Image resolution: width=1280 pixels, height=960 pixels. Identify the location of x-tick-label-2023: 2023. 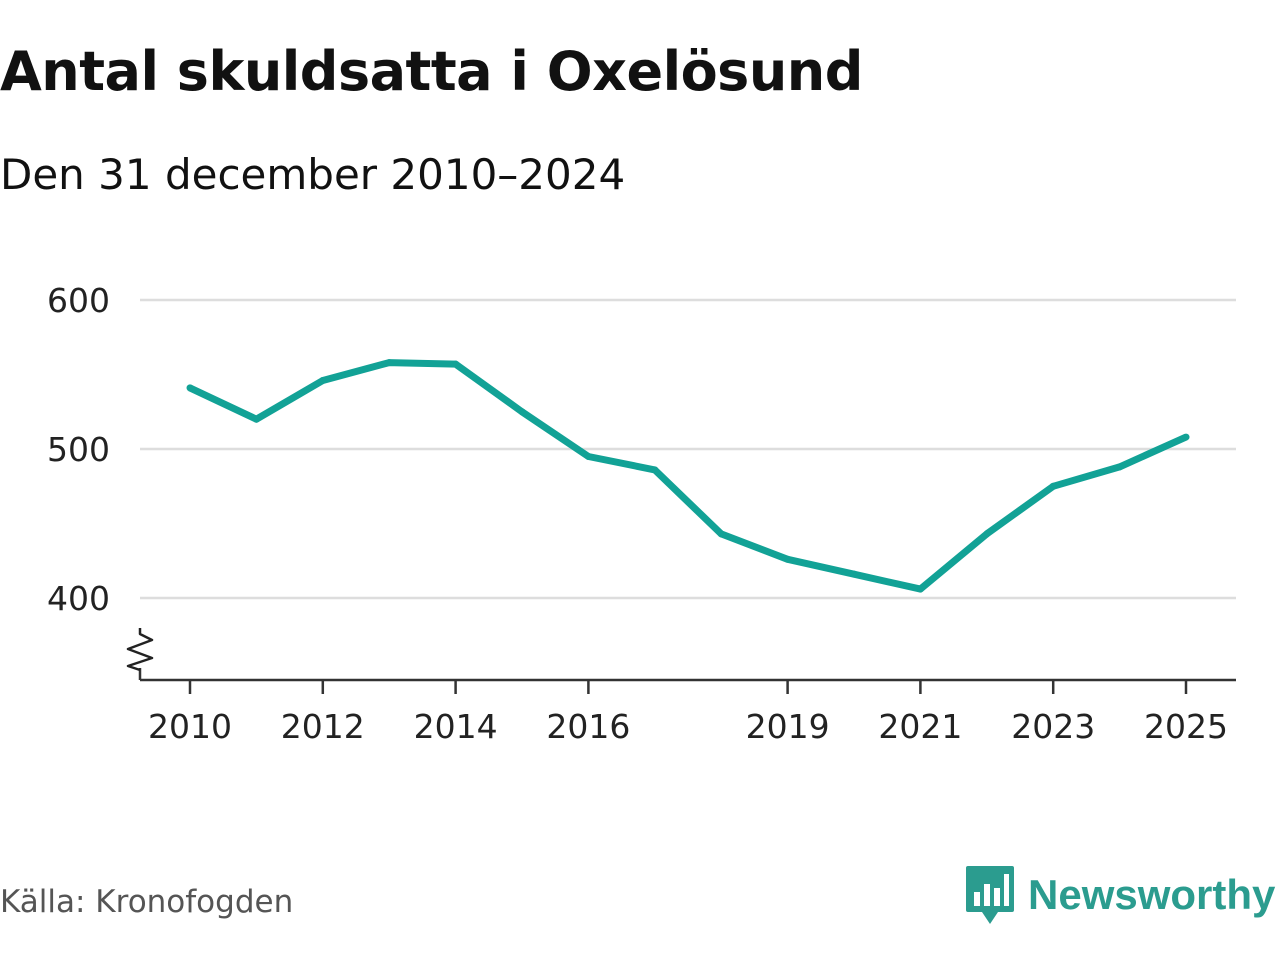
(1053, 726).